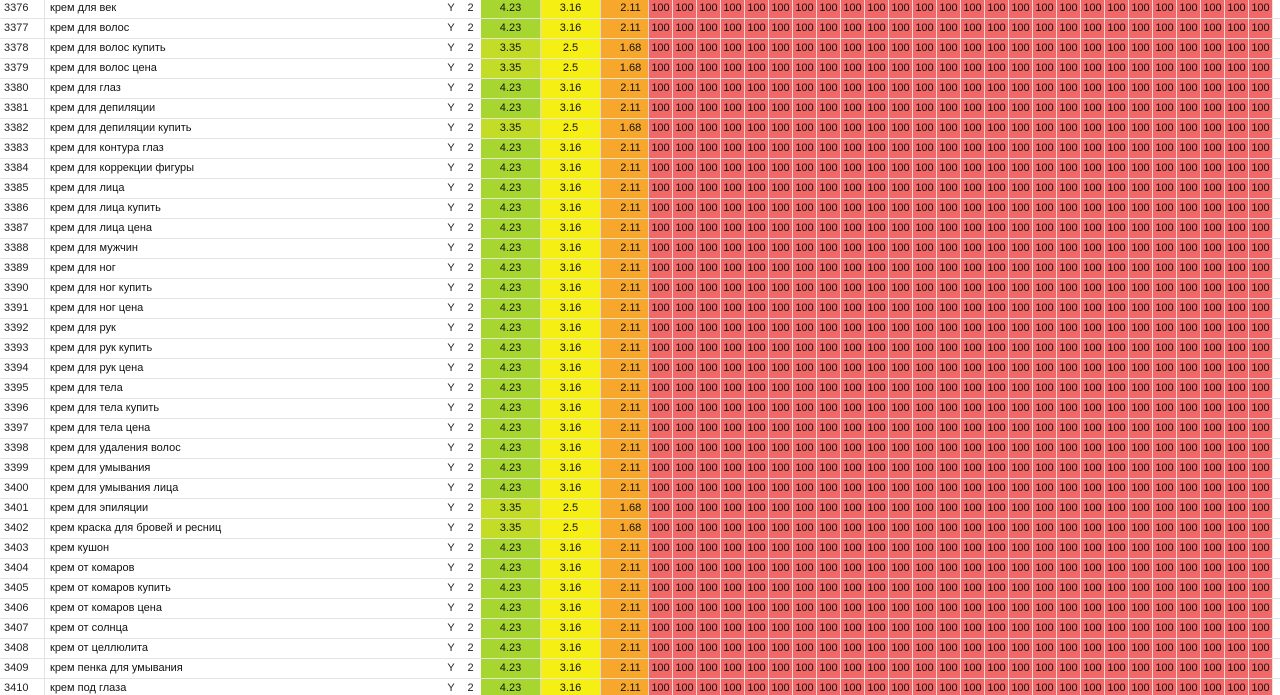 Image resolution: width=1280 pixels, height=695 pixels. Describe the element at coordinates (107, 148) in the screenshot. I see `keyword-cell: крем для контура глаз` at that location.